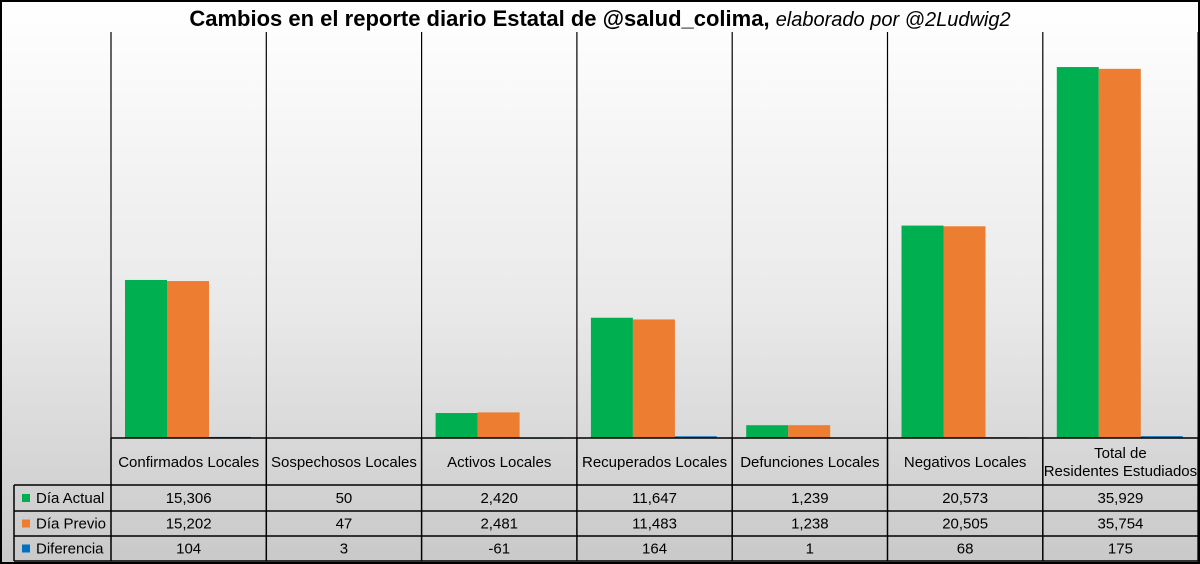  Describe the element at coordinates (893, 20) in the screenshot. I see `chart-title-byline: elaborado por @2Ludwig2` at that location.